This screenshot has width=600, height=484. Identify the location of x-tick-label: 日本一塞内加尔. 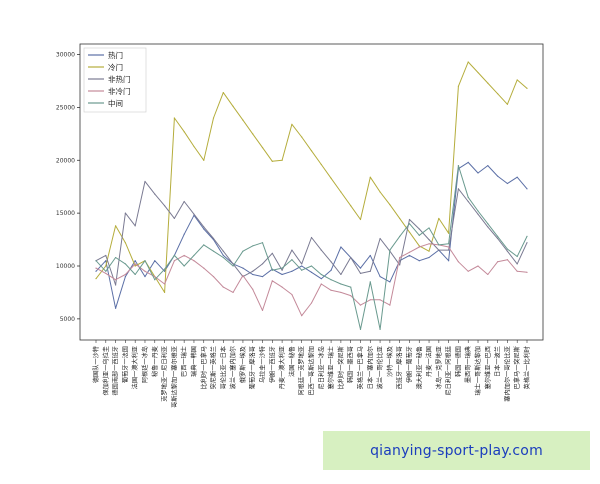
(370, 367).